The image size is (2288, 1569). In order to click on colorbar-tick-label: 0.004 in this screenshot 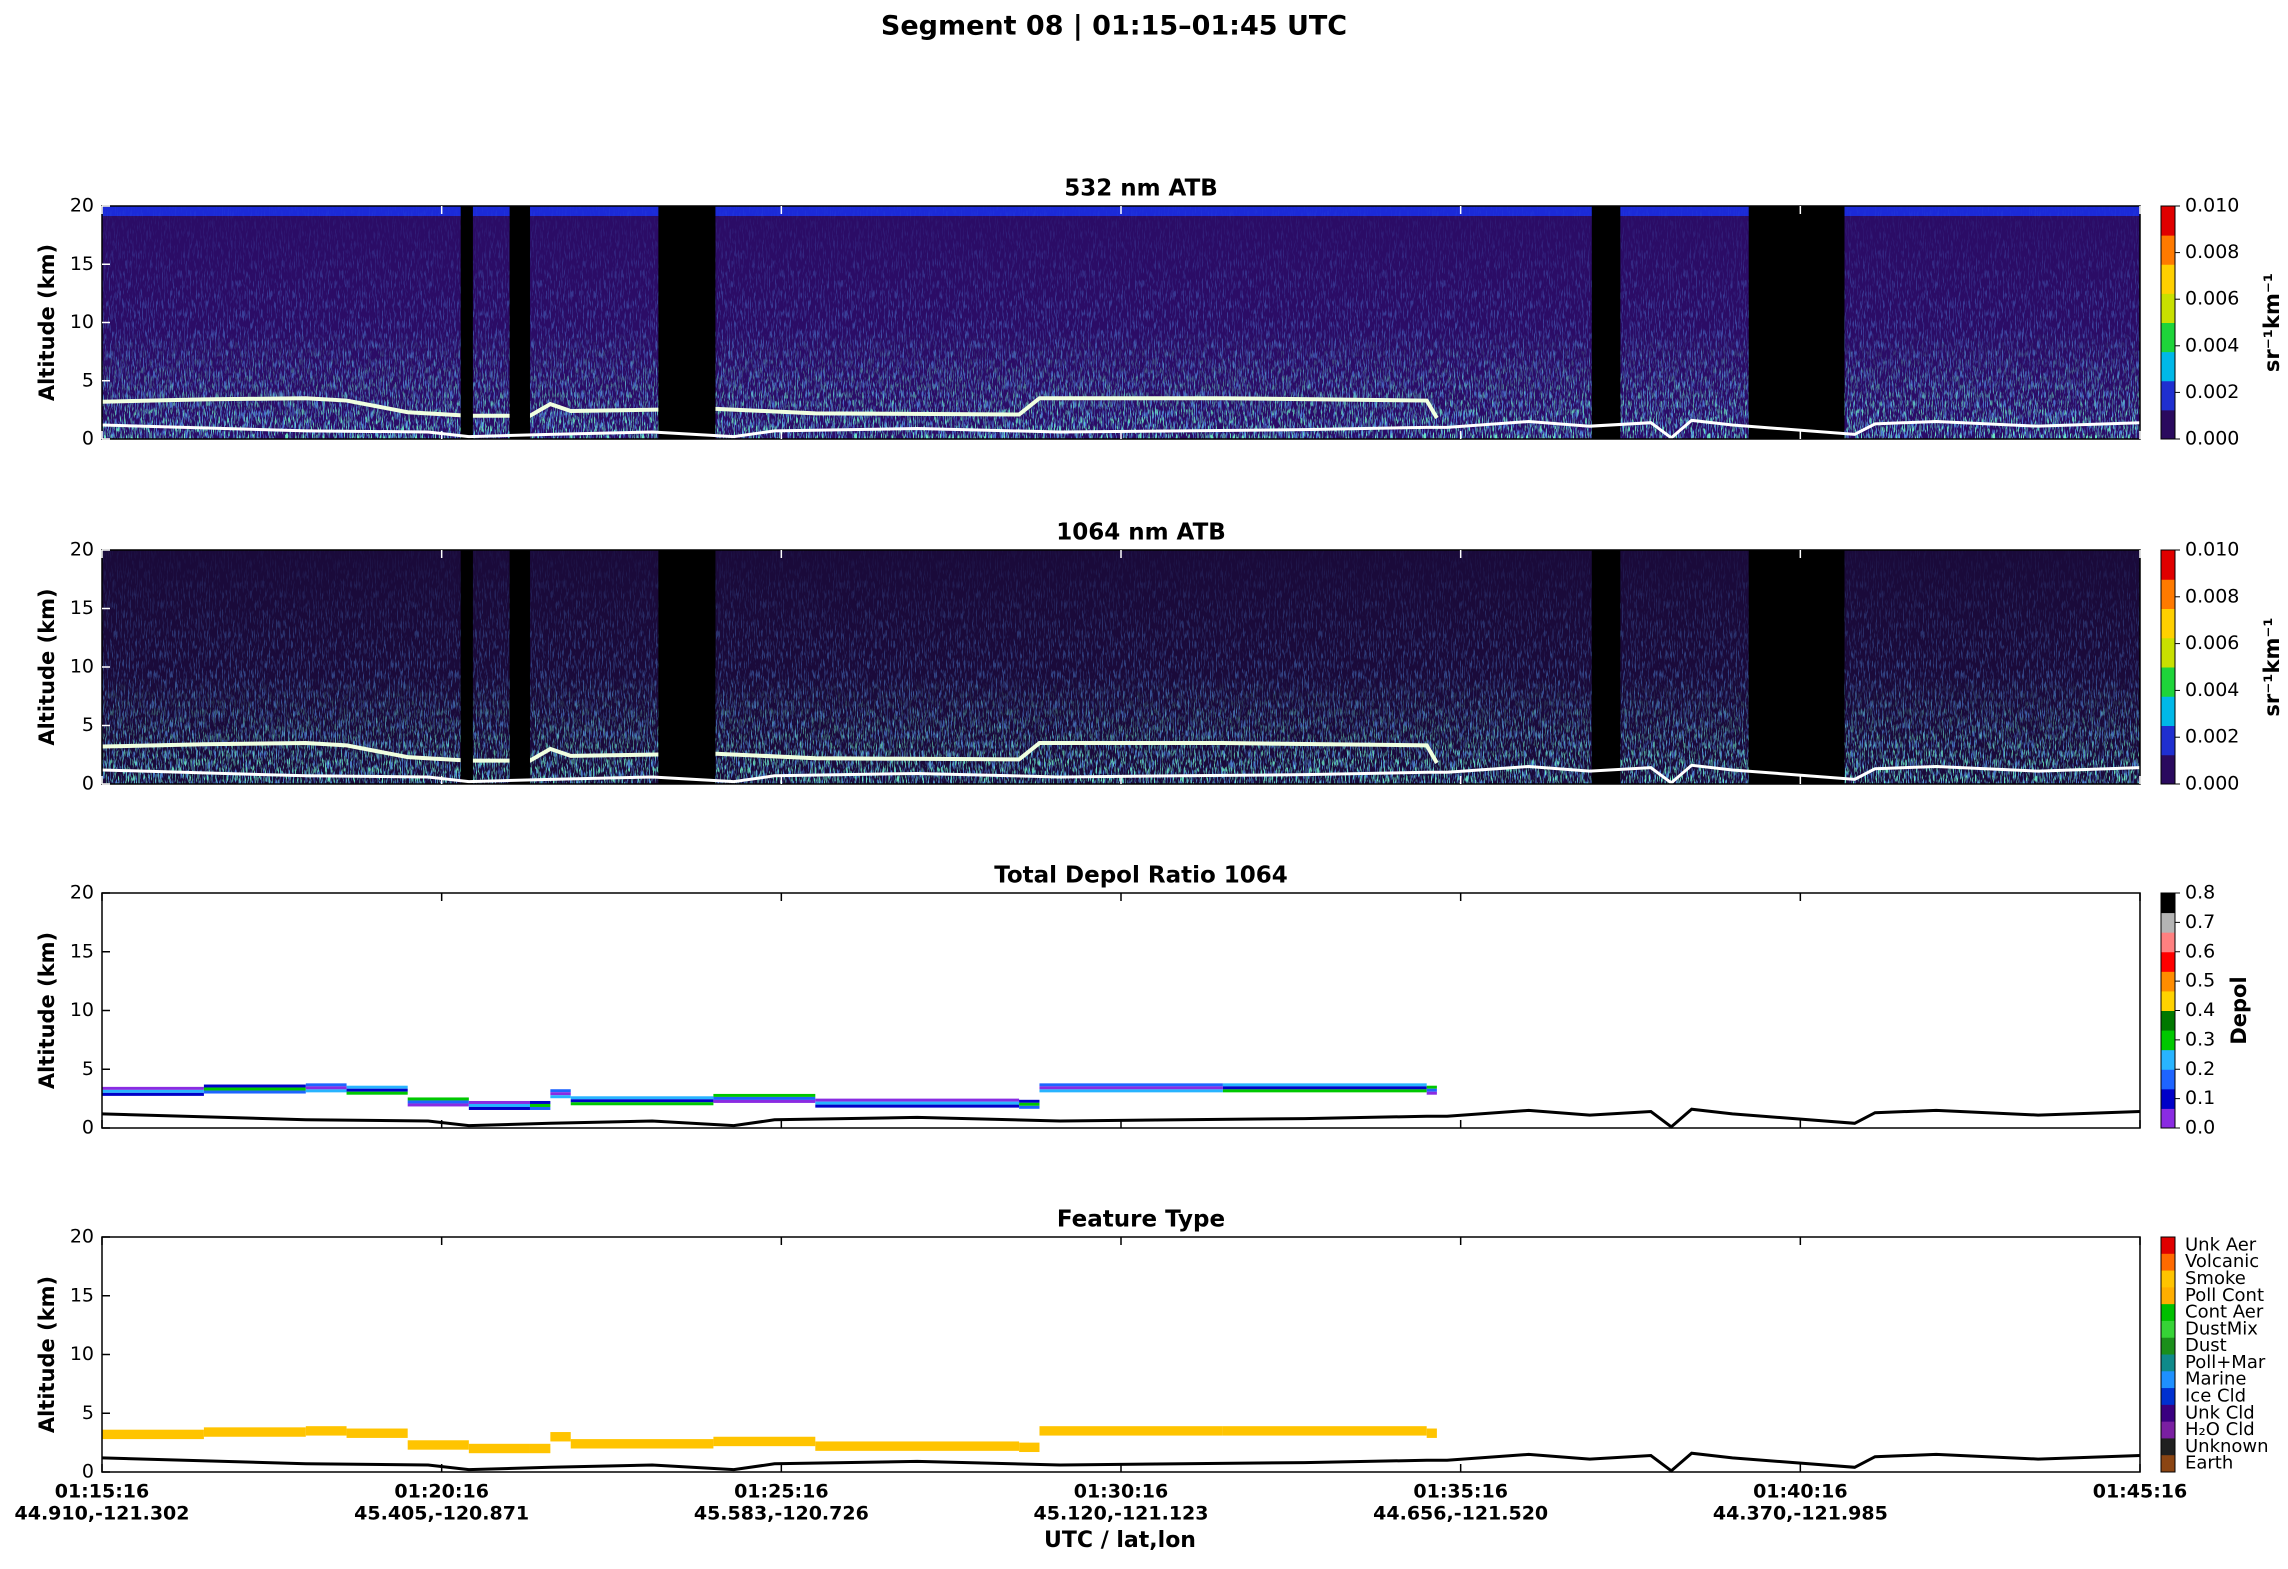, I will do `click(2212, 345)`.